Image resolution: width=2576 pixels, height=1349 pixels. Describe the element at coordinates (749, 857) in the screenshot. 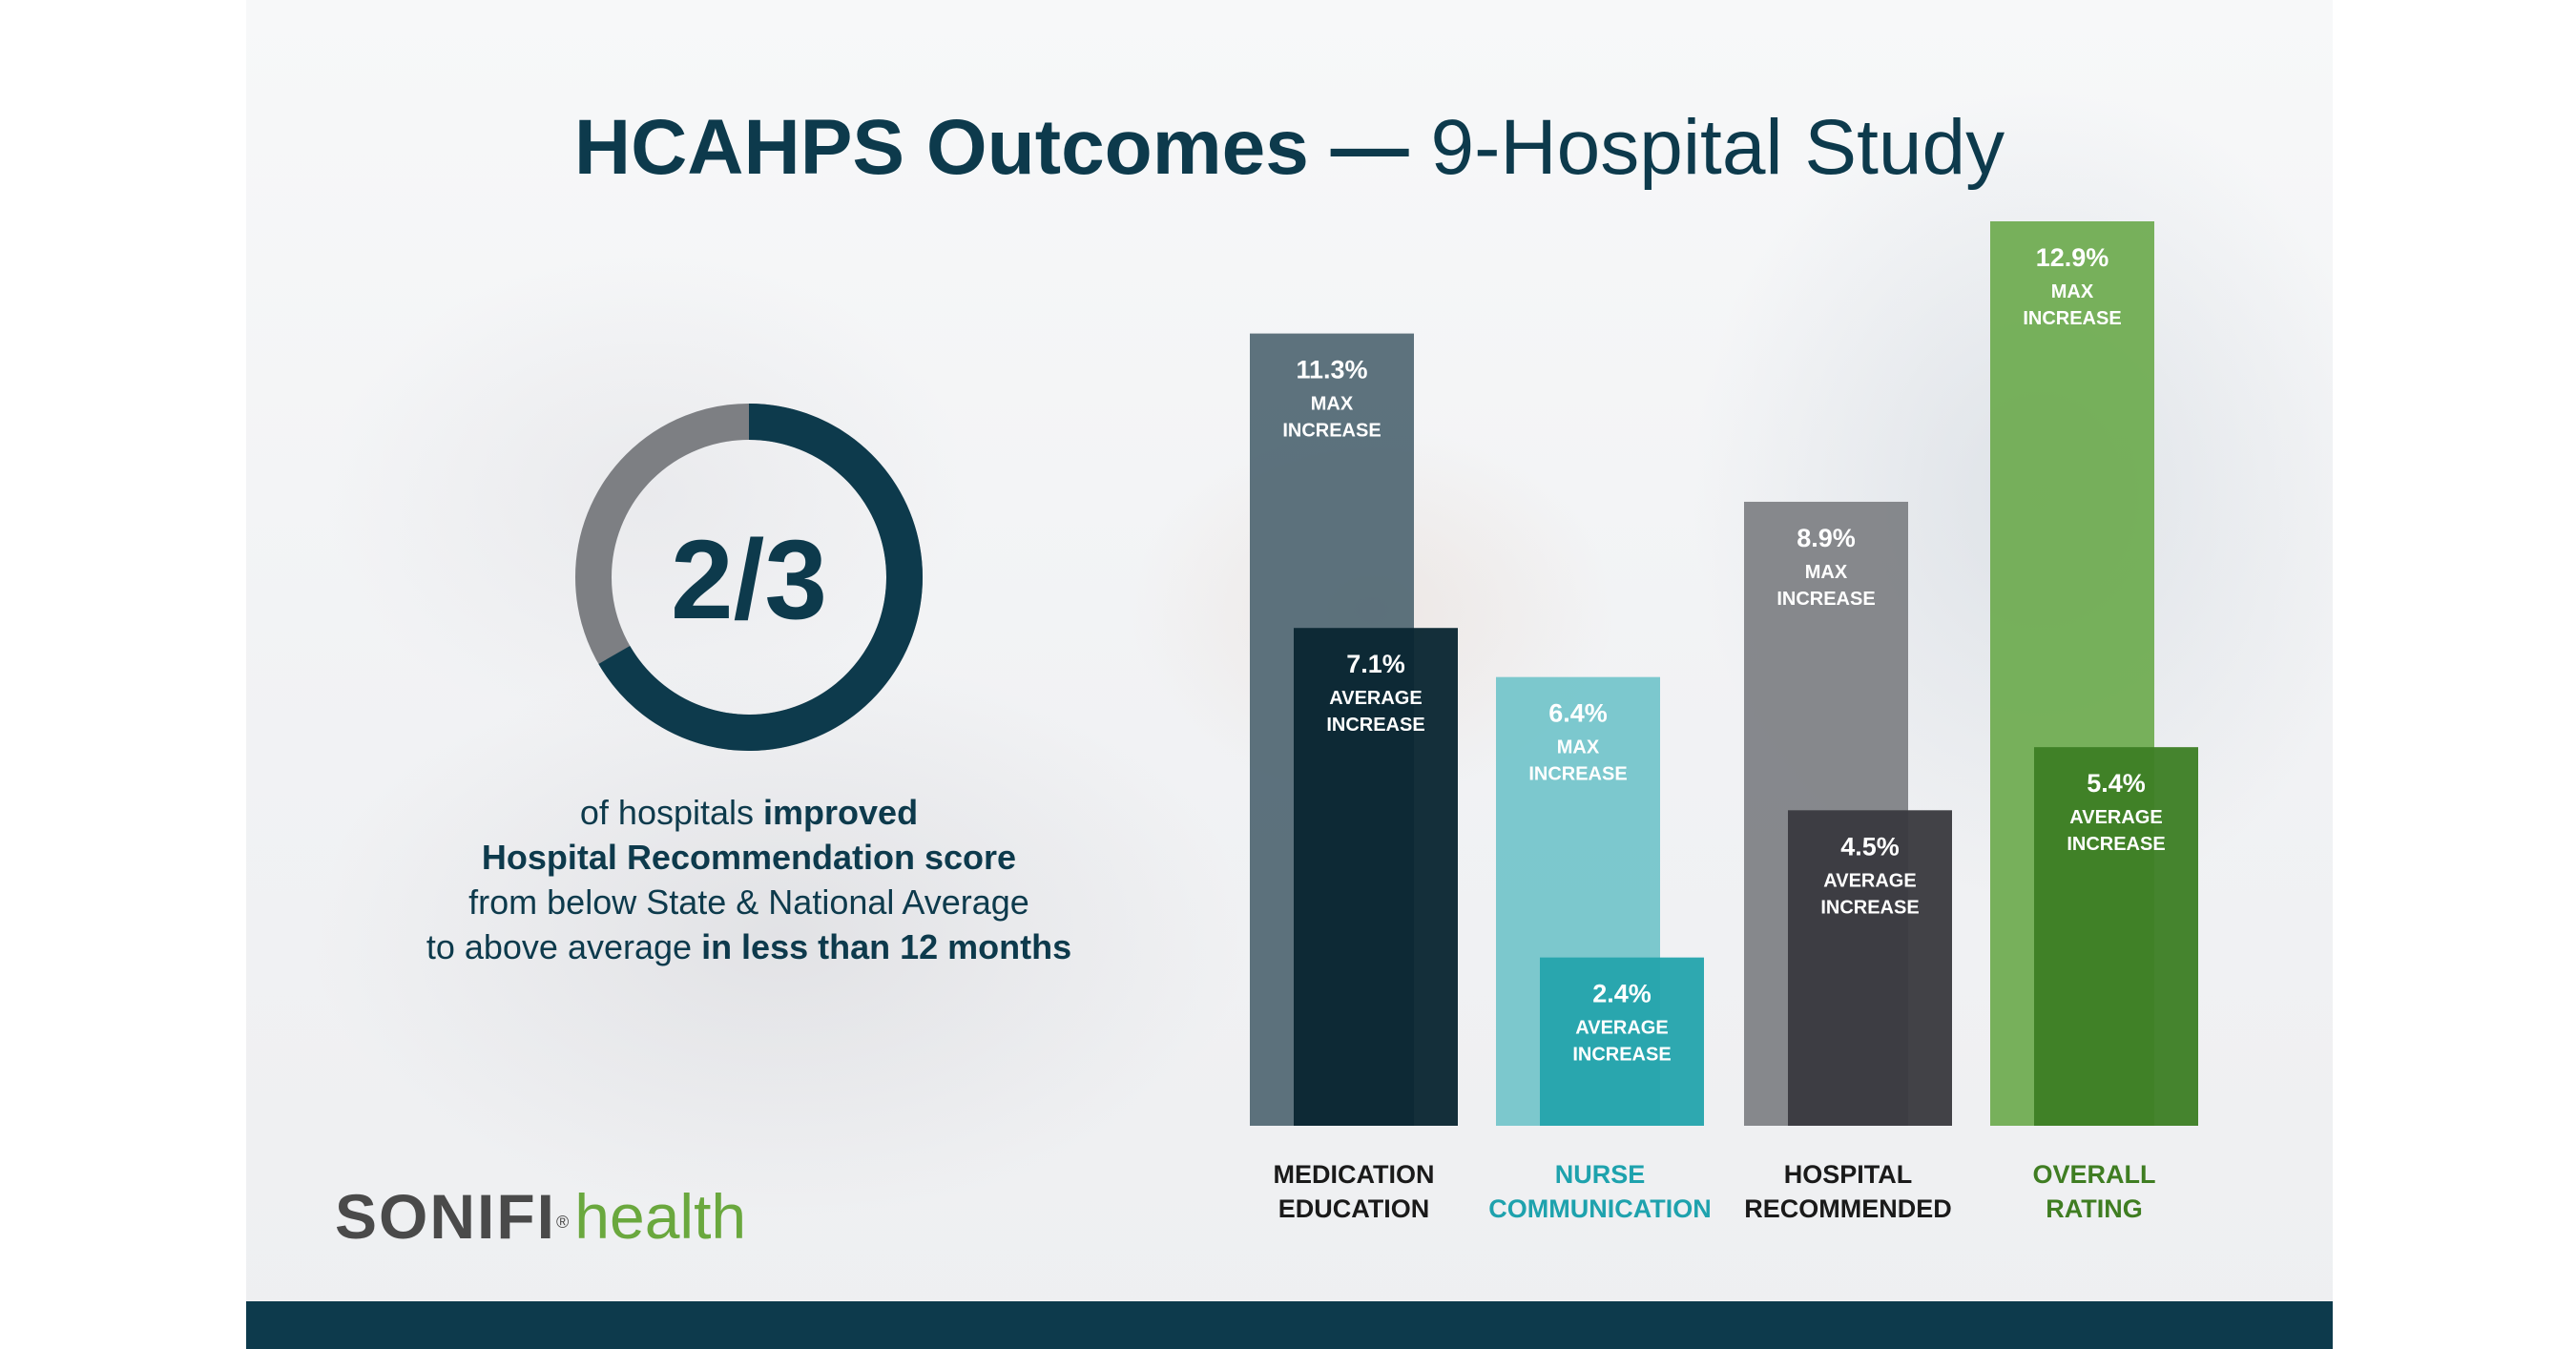

I see `caption-line-2: Hospital Recommendation score` at that location.